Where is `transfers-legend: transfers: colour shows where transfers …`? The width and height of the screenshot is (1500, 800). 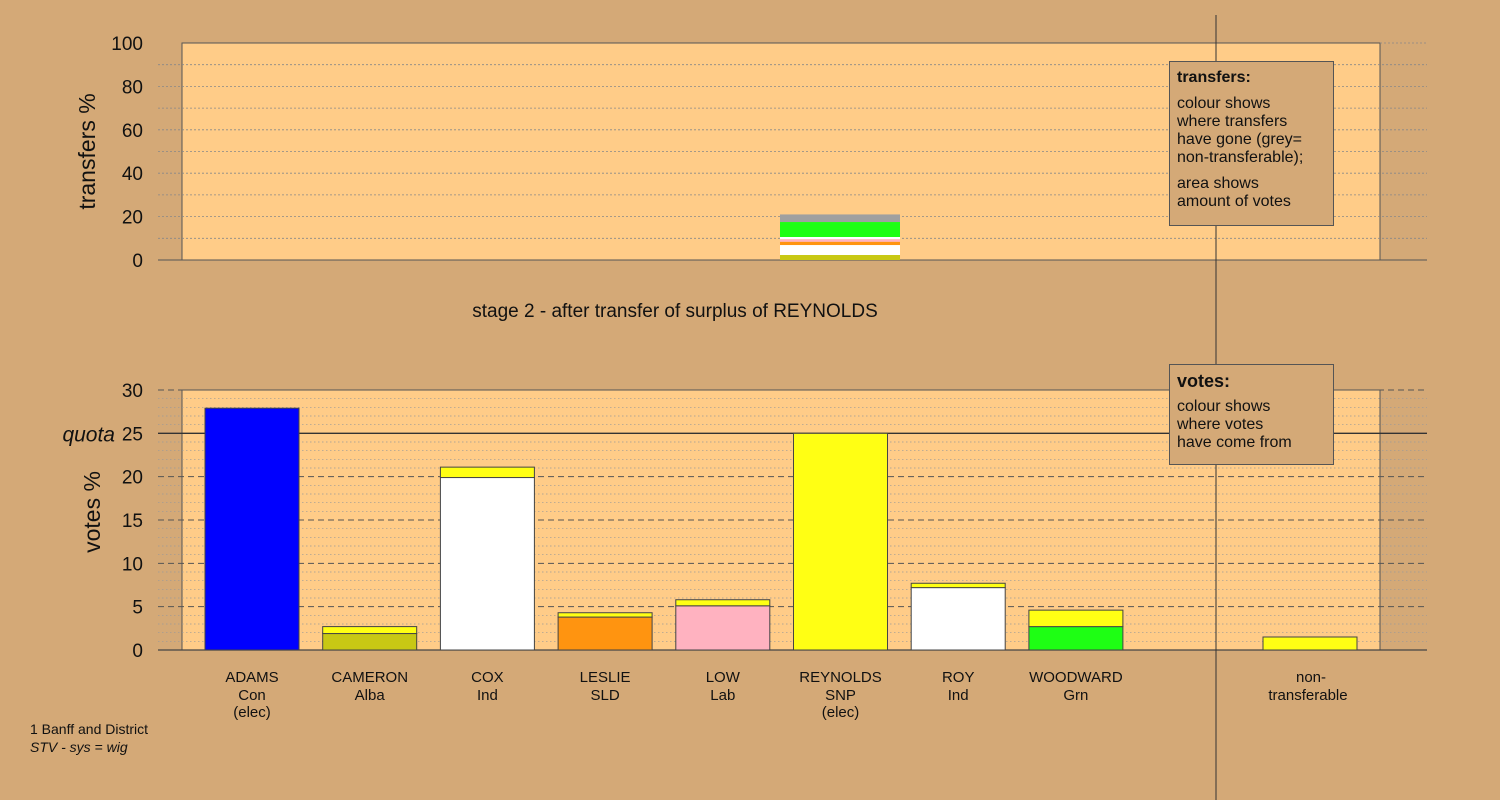
transfers-legend: transfers: colour shows where transfers … is located at coordinates (1251, 143).